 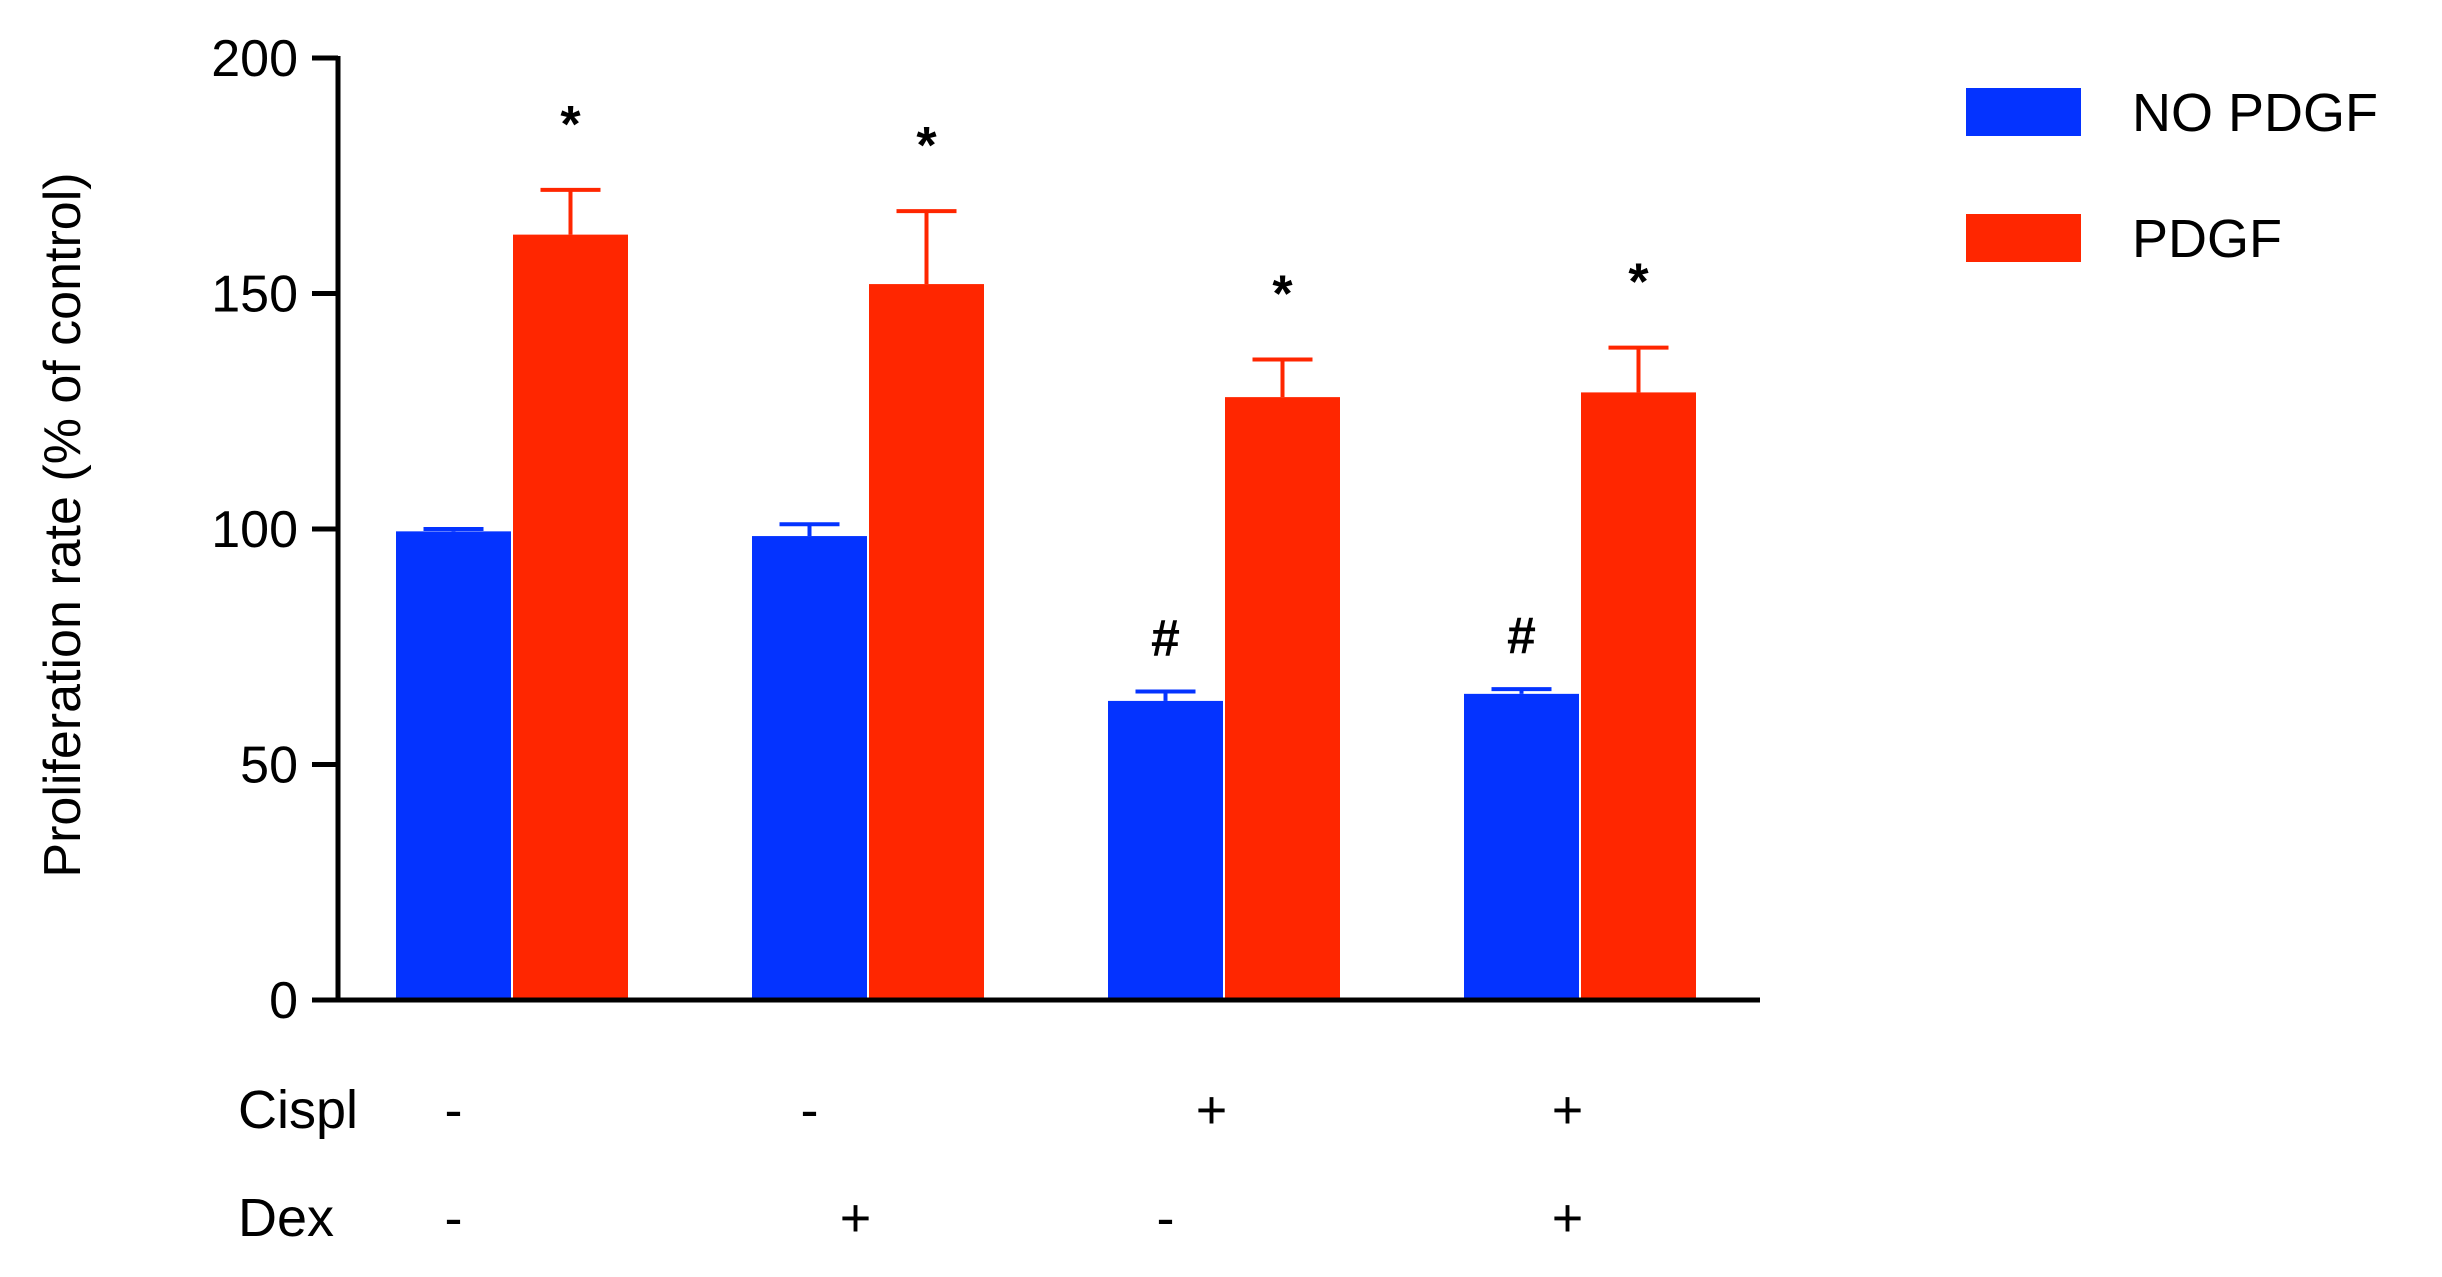 What do you see at coordinates (63, 524) in the screenshot?
I see `y-axis-title: Proliferation rate (% of control)` at bounding box center [63, 524].